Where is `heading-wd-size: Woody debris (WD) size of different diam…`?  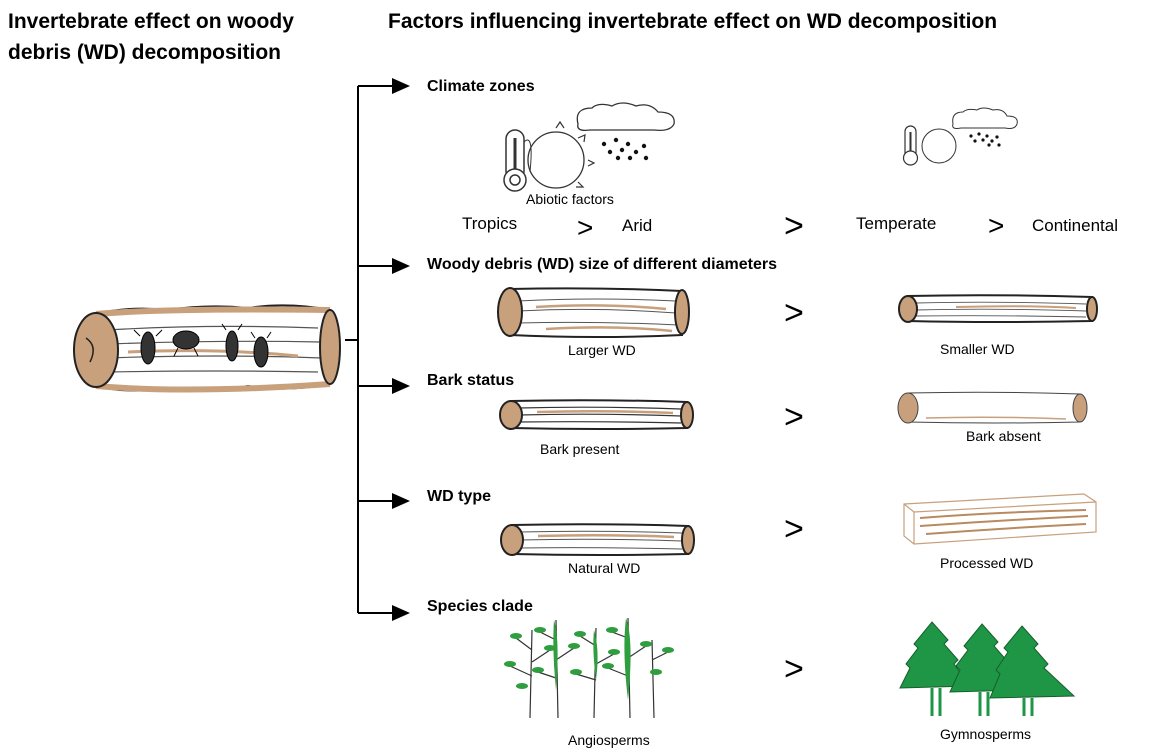 heading-wd-size: Woody debris (WD) size of different diam… is located at coordinates (602, 264).